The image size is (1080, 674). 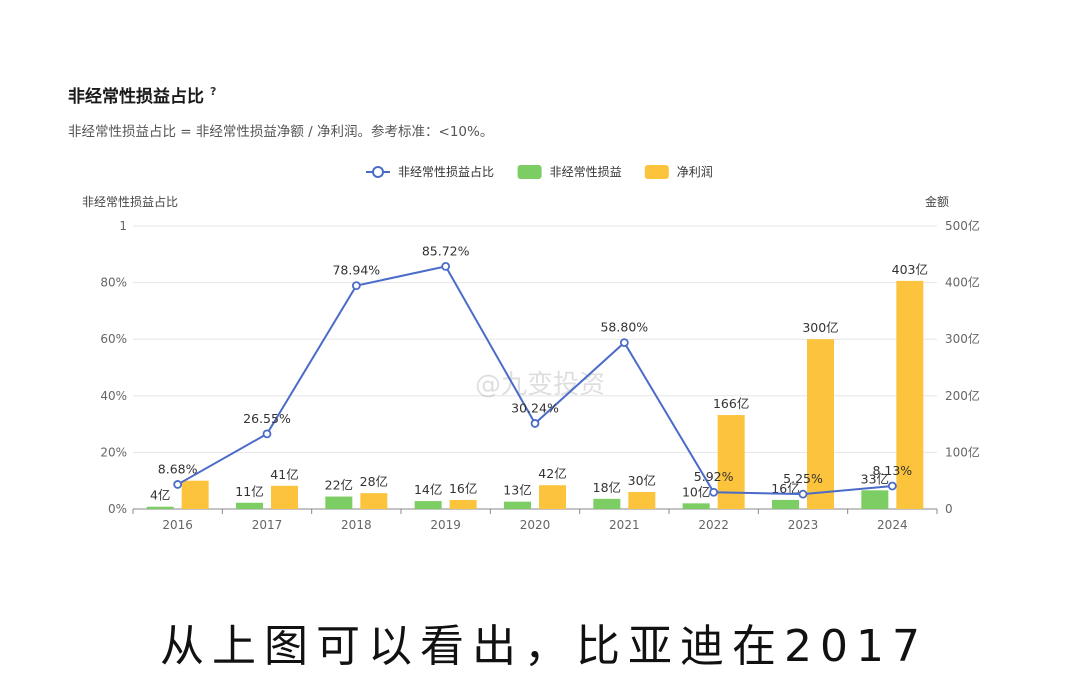 I want to click on ratio-data-label: 30.24%, so click(x=535, y=407).